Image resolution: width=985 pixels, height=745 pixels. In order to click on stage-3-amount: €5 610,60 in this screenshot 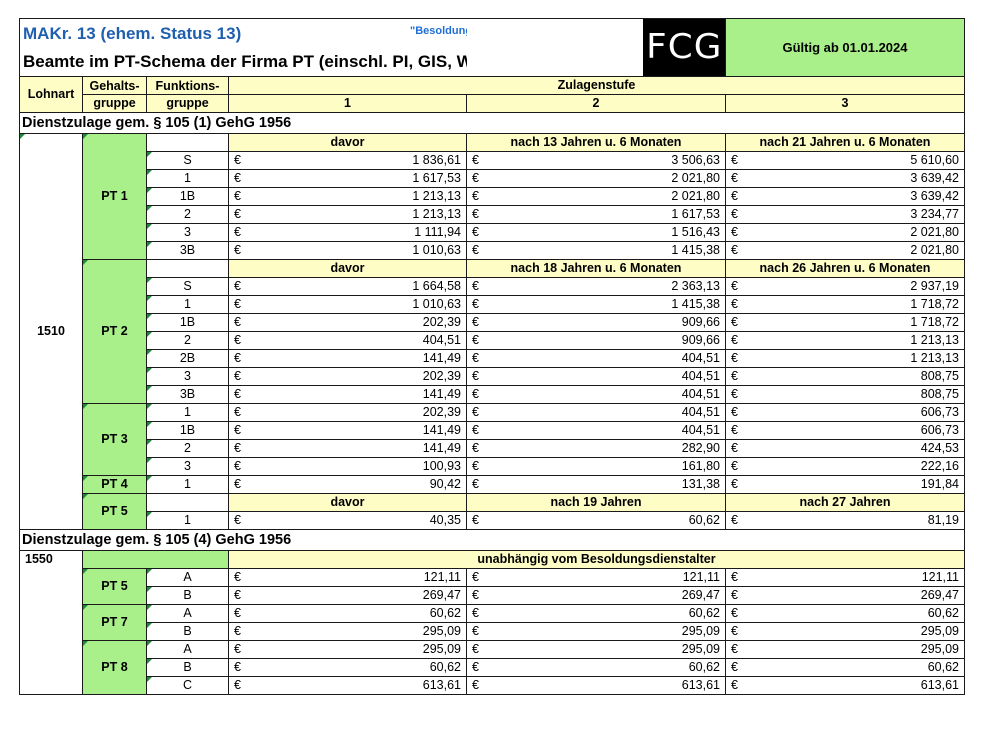, I will do `click(845, 160)`.